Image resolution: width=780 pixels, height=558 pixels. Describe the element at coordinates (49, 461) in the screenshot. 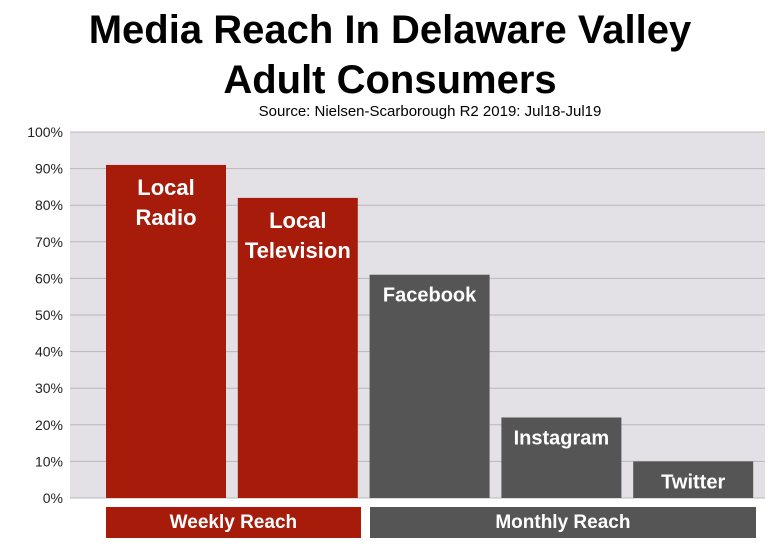

I see `y-tick-label: 10%` at that location.